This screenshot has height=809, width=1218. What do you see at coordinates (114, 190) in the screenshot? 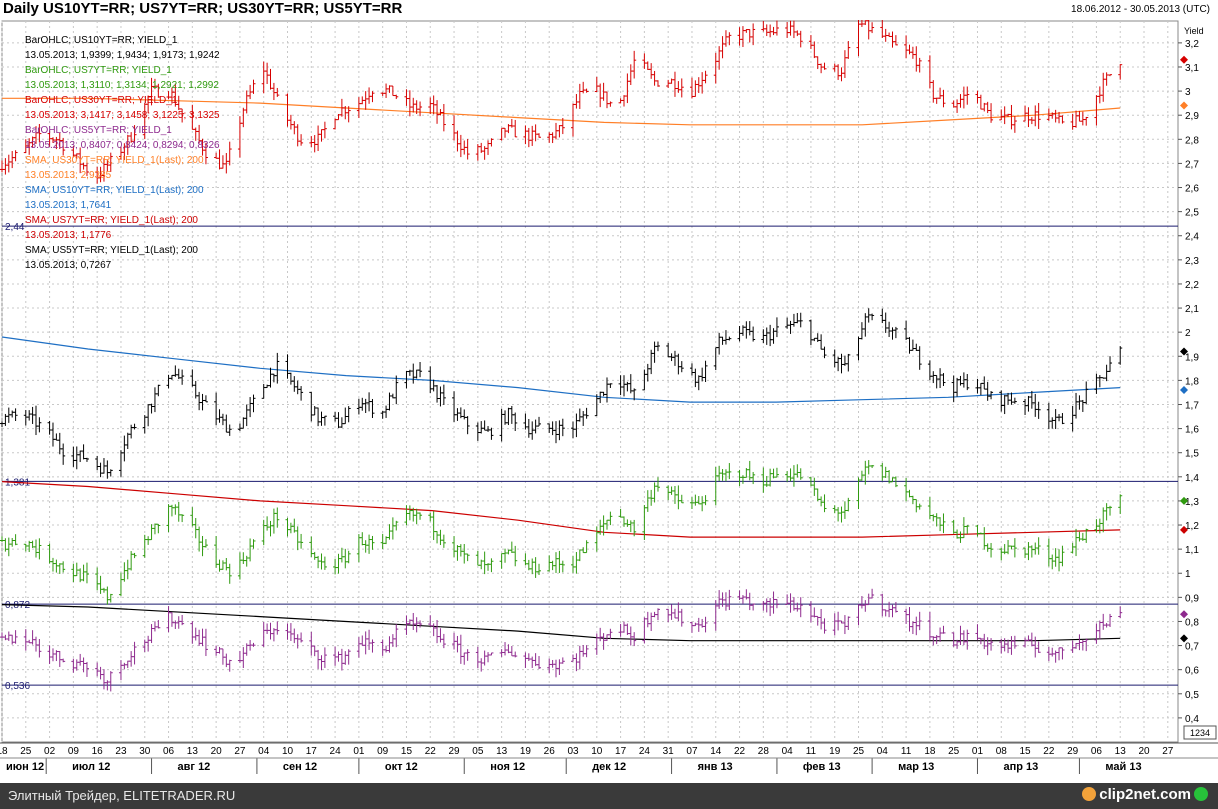
I see `legend-line: SMA; US10YT=RR; YIELD_1(Last); 200` at bounding box center [114, 190].